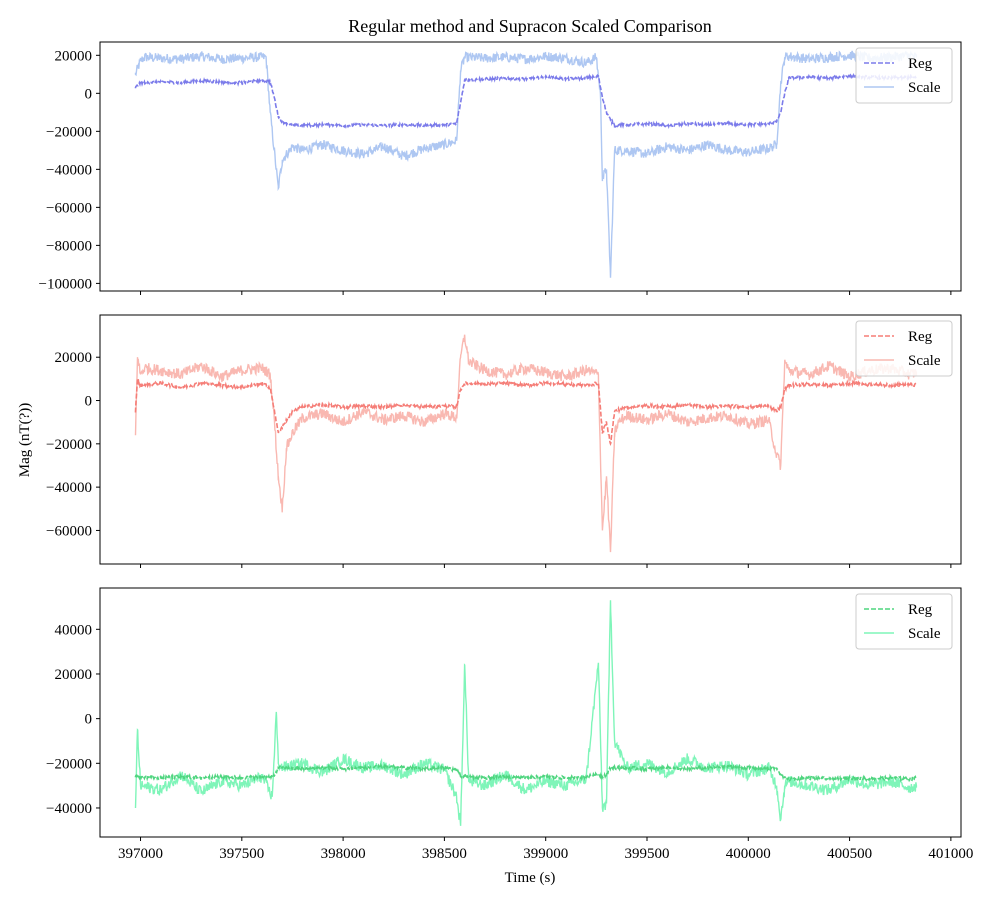 The image size is (1000, 900). Describe the element at coordinates (241, 854) in the screenshot. I see `x-tick-label: 397500` at that location.